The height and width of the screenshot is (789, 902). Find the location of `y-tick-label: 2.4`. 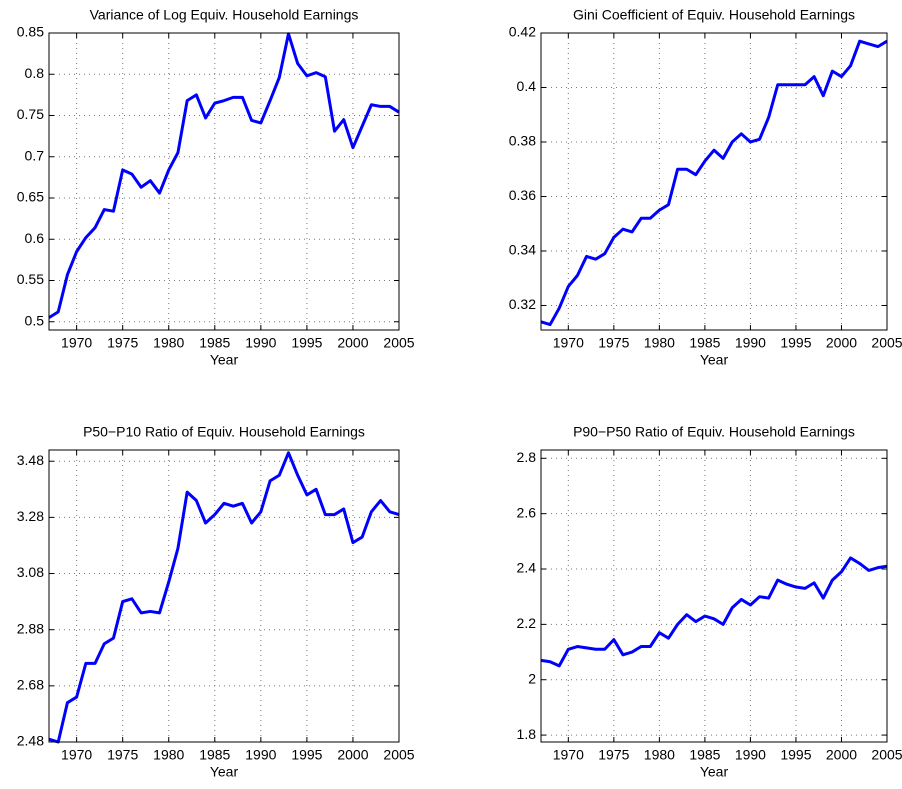

y-tick-label: 2.4 is located at coordinates (527, 568).